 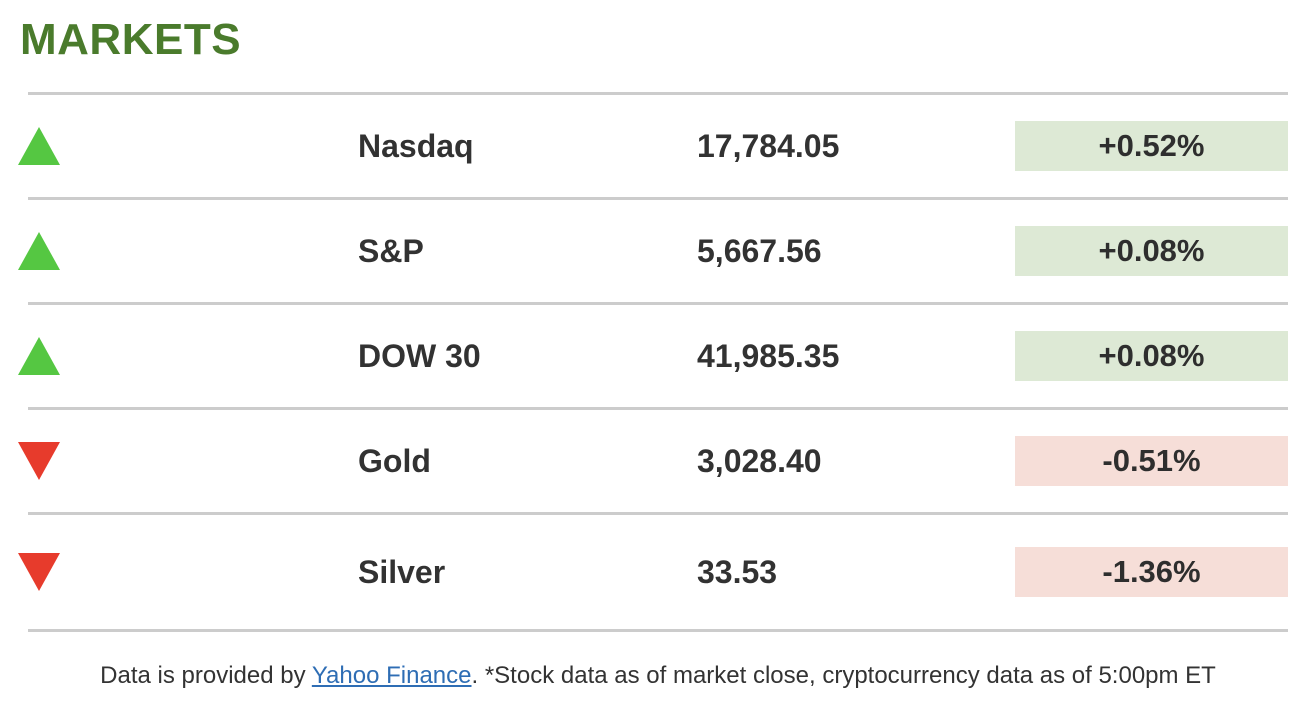 What do you see at coordinates (653, 252) in the screenshot?
I see `market-row: S&P 5,667.56 +0.08%` at bounding box center [653, 252].